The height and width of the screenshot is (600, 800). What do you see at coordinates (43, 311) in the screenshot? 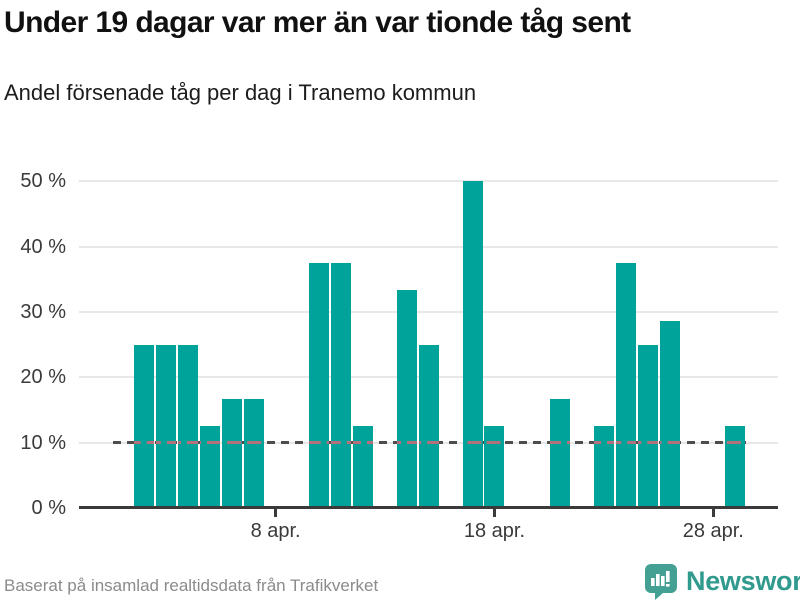
I see `y-tick-label-30: 30 %` at bounding box center [43, 311].